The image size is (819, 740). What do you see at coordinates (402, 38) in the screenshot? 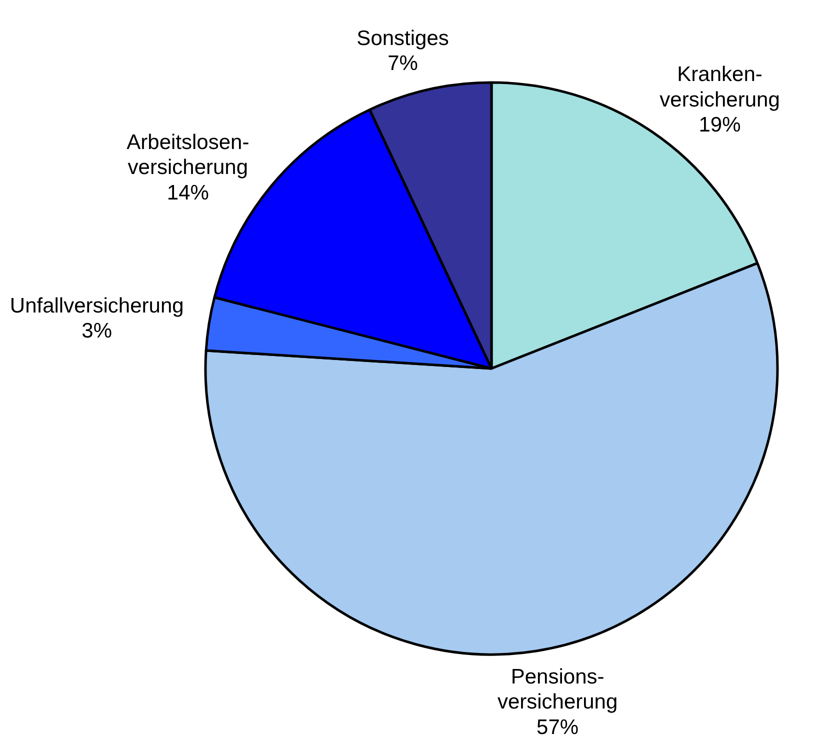
I see `slice-label: Sonstiges` at bounding box center [402, 38].